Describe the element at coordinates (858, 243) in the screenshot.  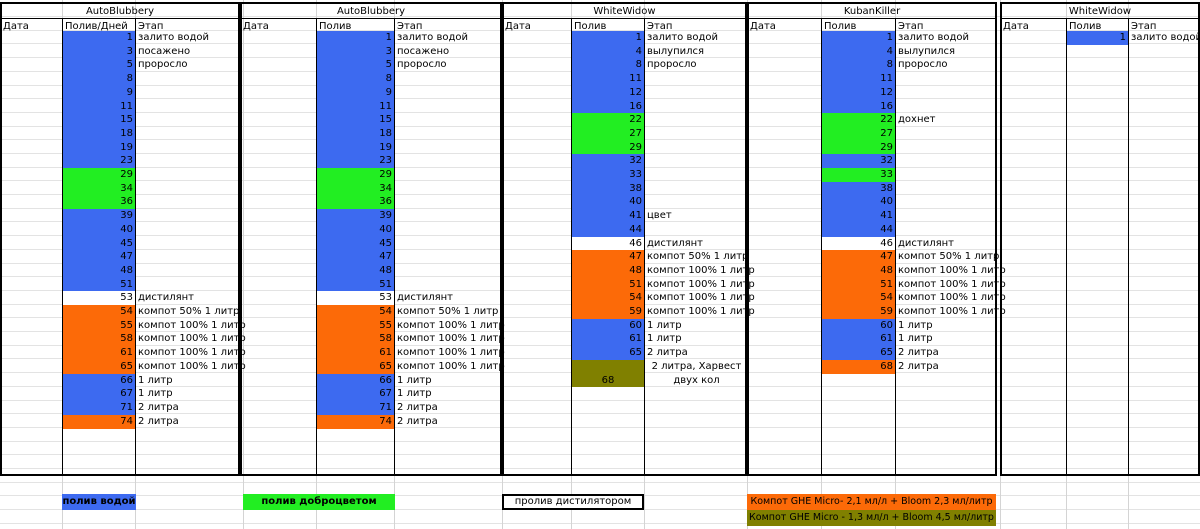
I see `watering-day-cell: 46` at that location.